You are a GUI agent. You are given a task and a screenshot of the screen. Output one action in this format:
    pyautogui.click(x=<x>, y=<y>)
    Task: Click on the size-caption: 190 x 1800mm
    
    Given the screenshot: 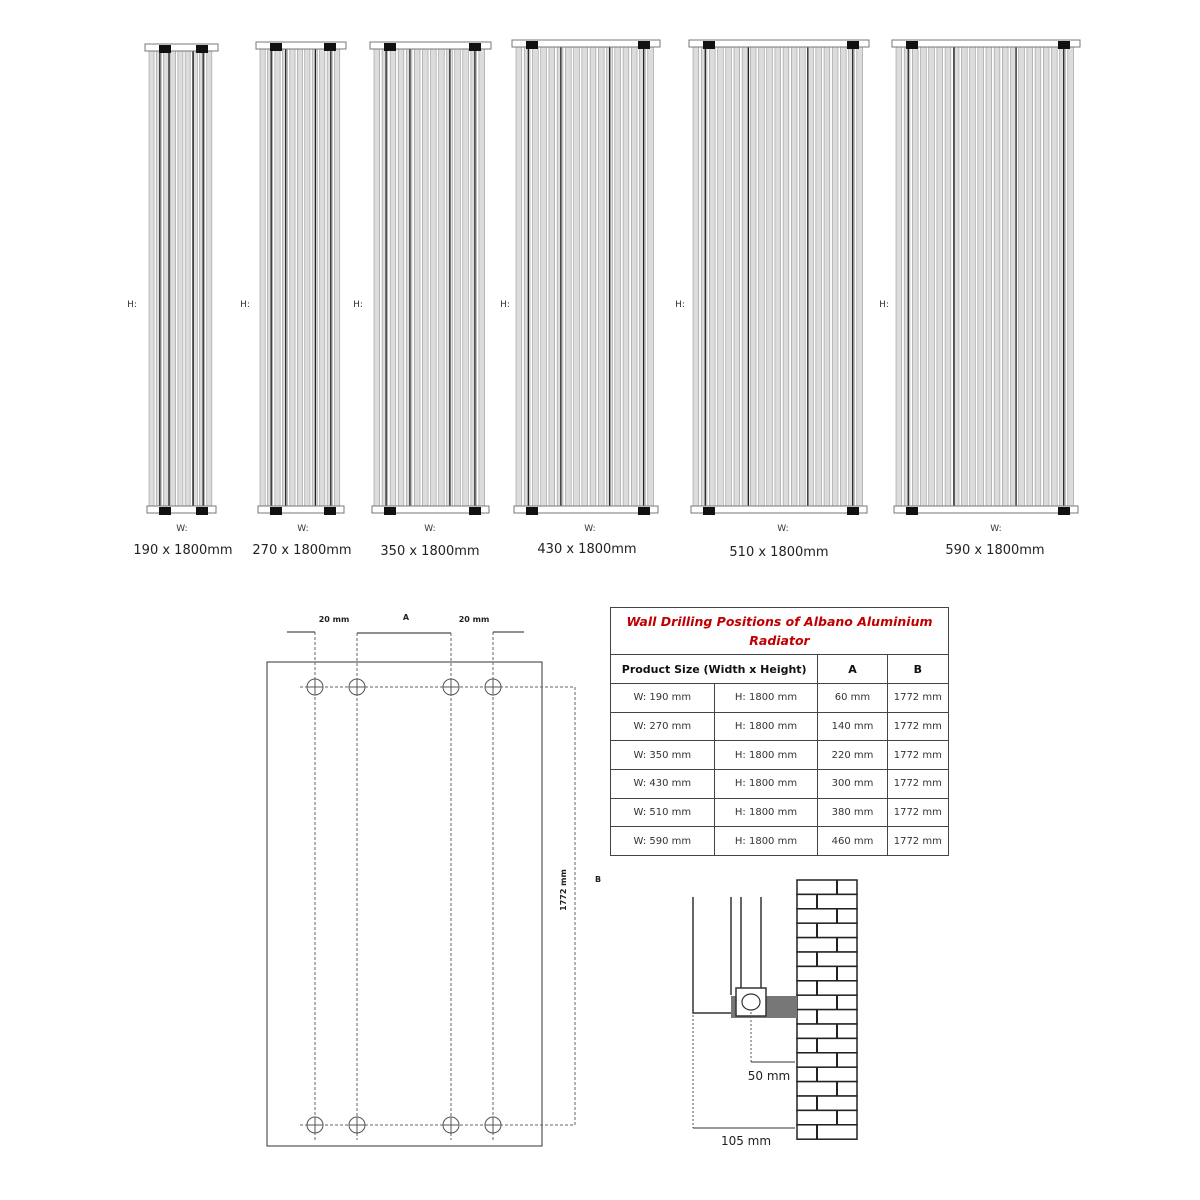 What is the action you would take?
    pyautogui.click(x=182, y=550)
    